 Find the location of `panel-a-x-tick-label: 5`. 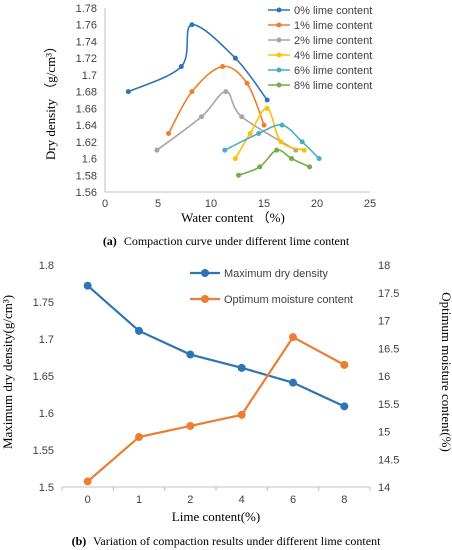

panel-a-x-tick-label: 5 is located at coordinates (158, 204).